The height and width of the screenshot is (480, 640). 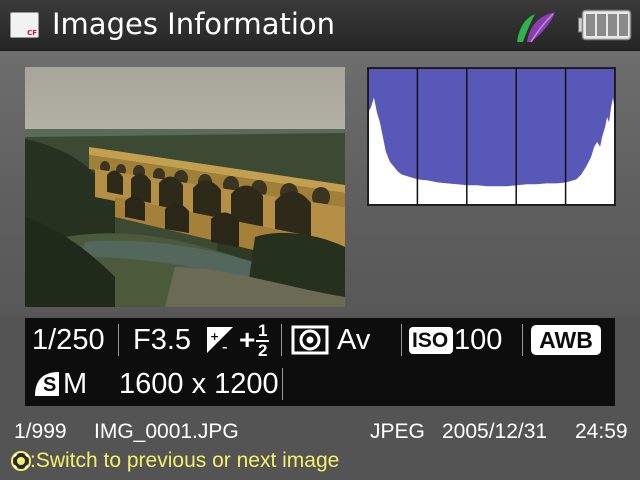 I want to click on cf-card-icon: CF, so click(x=24, y=25).